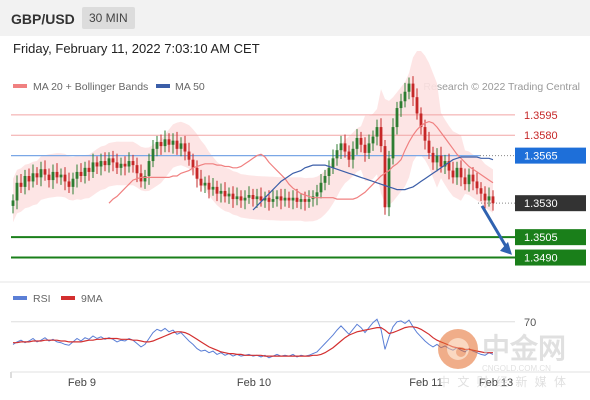 The height and width of the screenshot is (400, 590). I want to click on rsi-legend-swatch, so click(20, 298).